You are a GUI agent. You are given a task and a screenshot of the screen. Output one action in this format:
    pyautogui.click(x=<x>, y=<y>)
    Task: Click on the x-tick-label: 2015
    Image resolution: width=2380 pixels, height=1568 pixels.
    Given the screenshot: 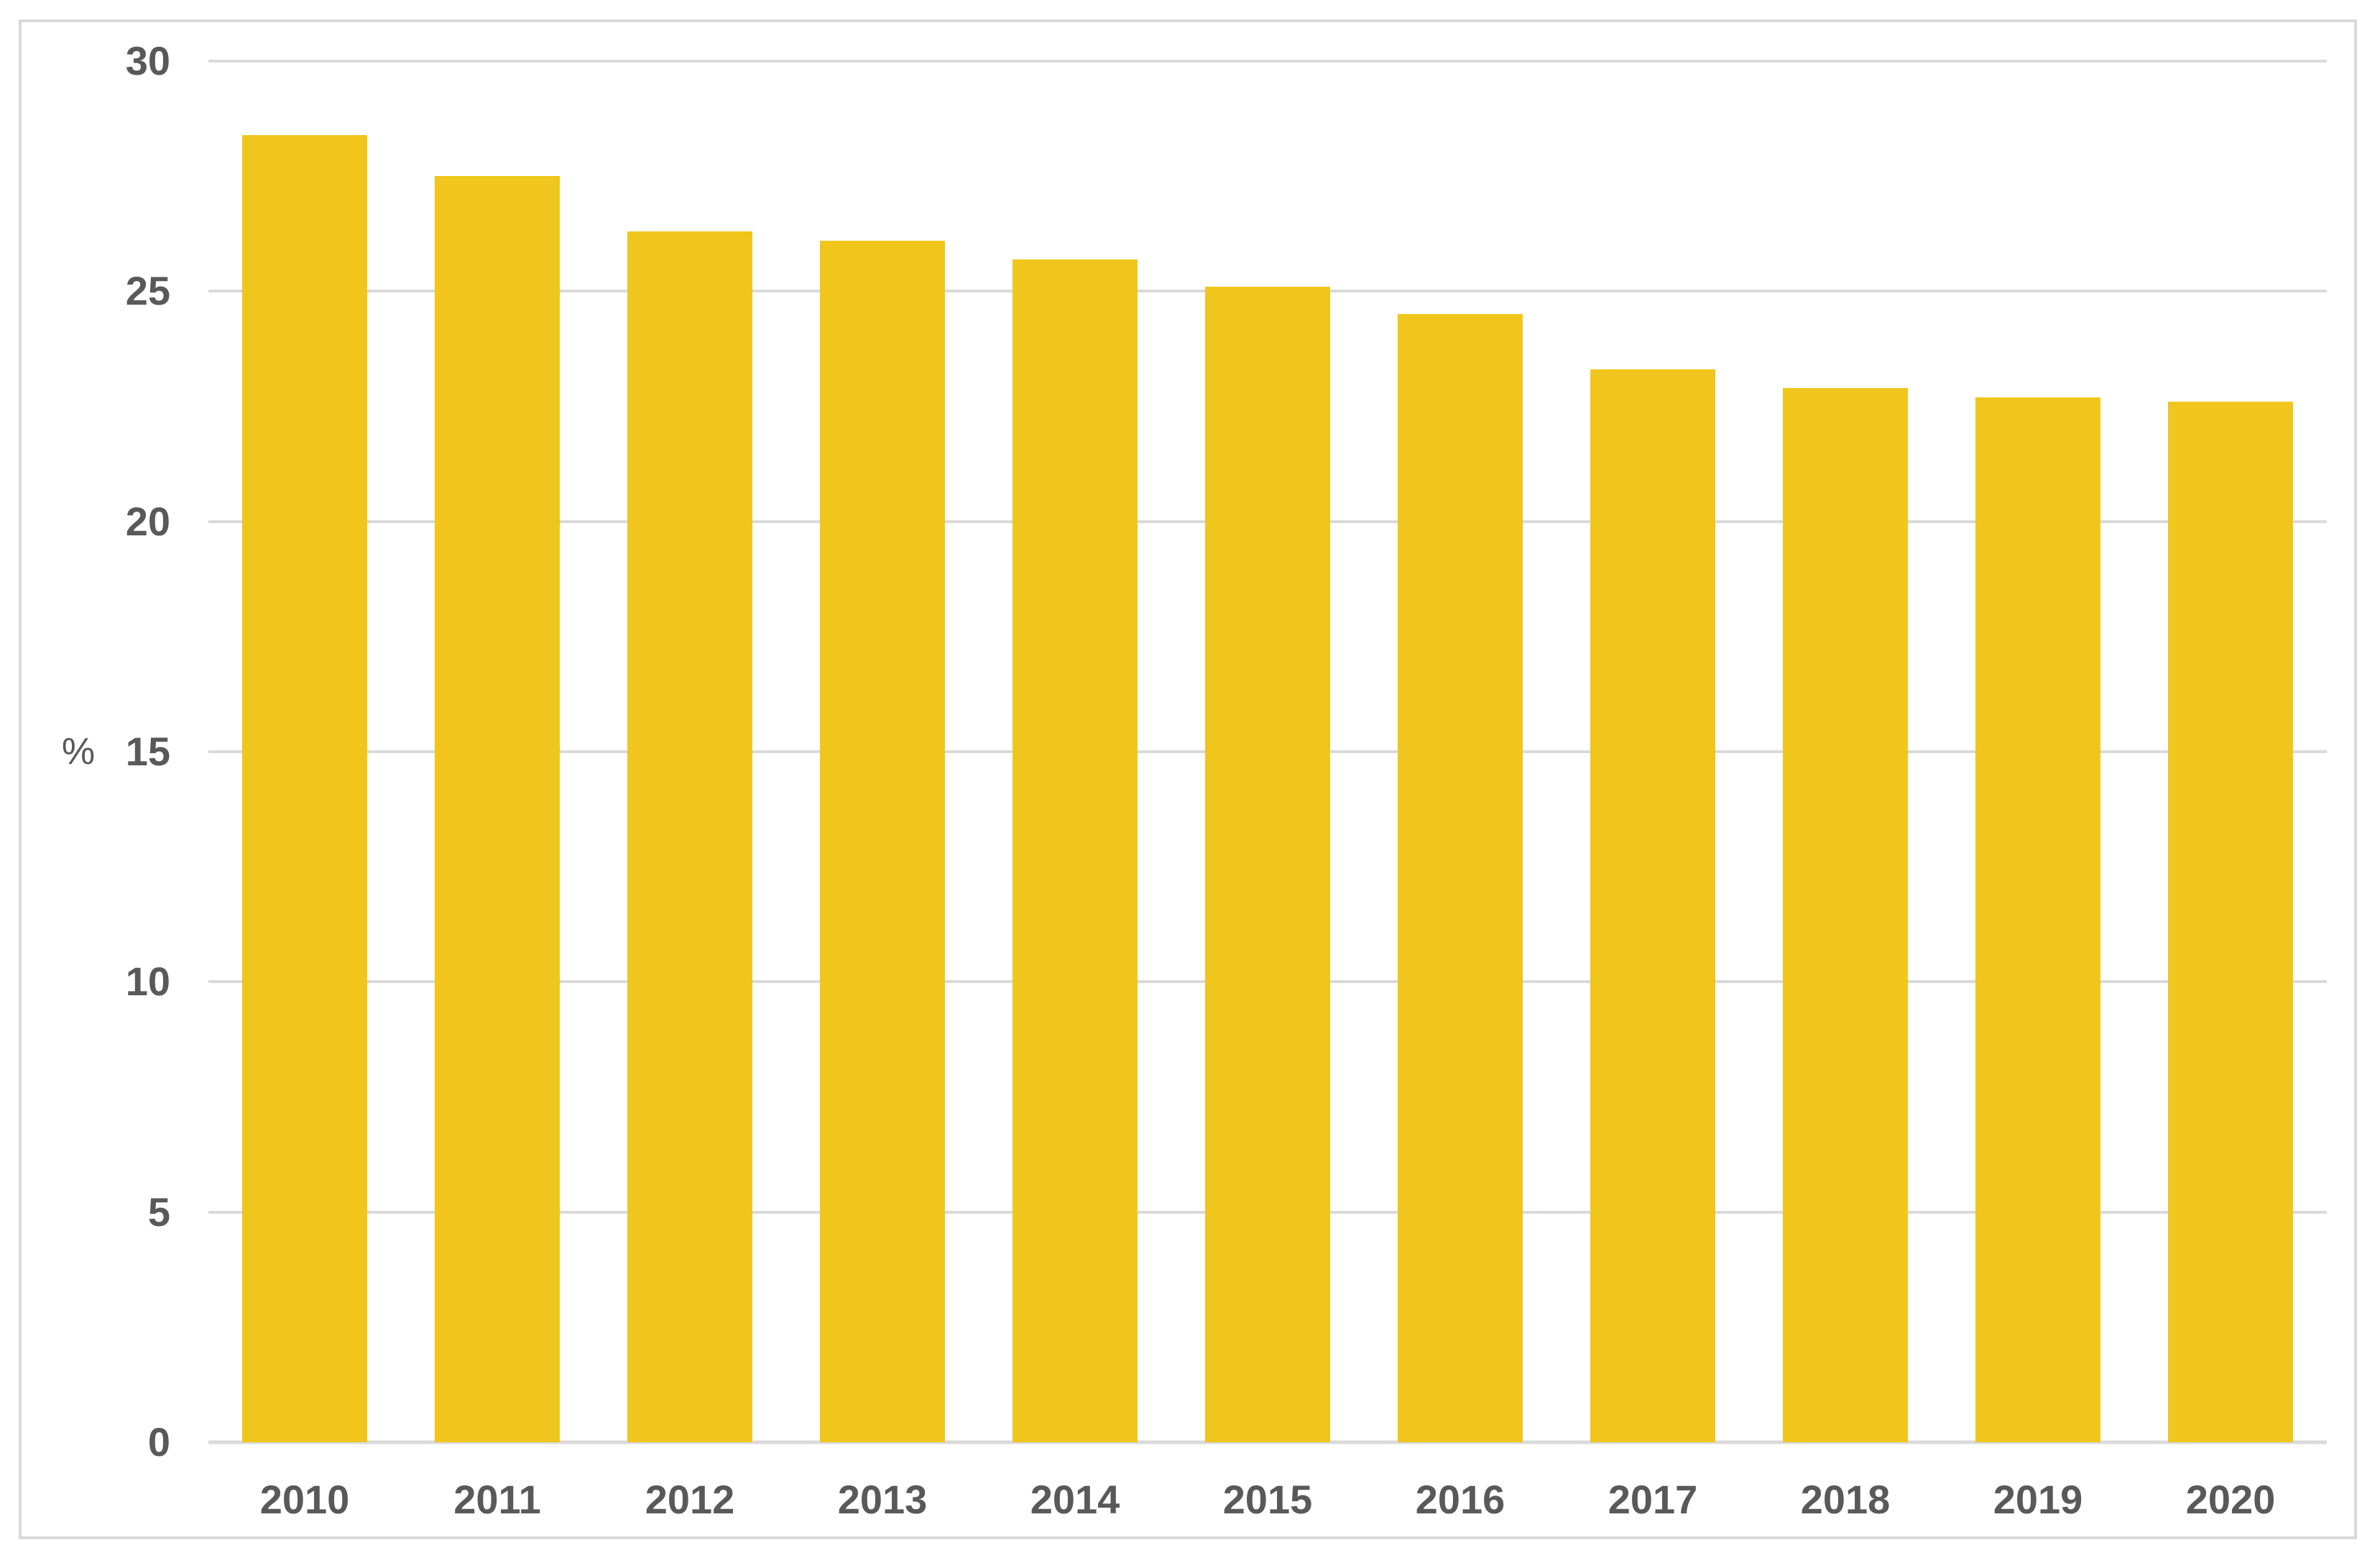 What is the action you would take?
    pyautogui.click(x=1267, y=1500)
    